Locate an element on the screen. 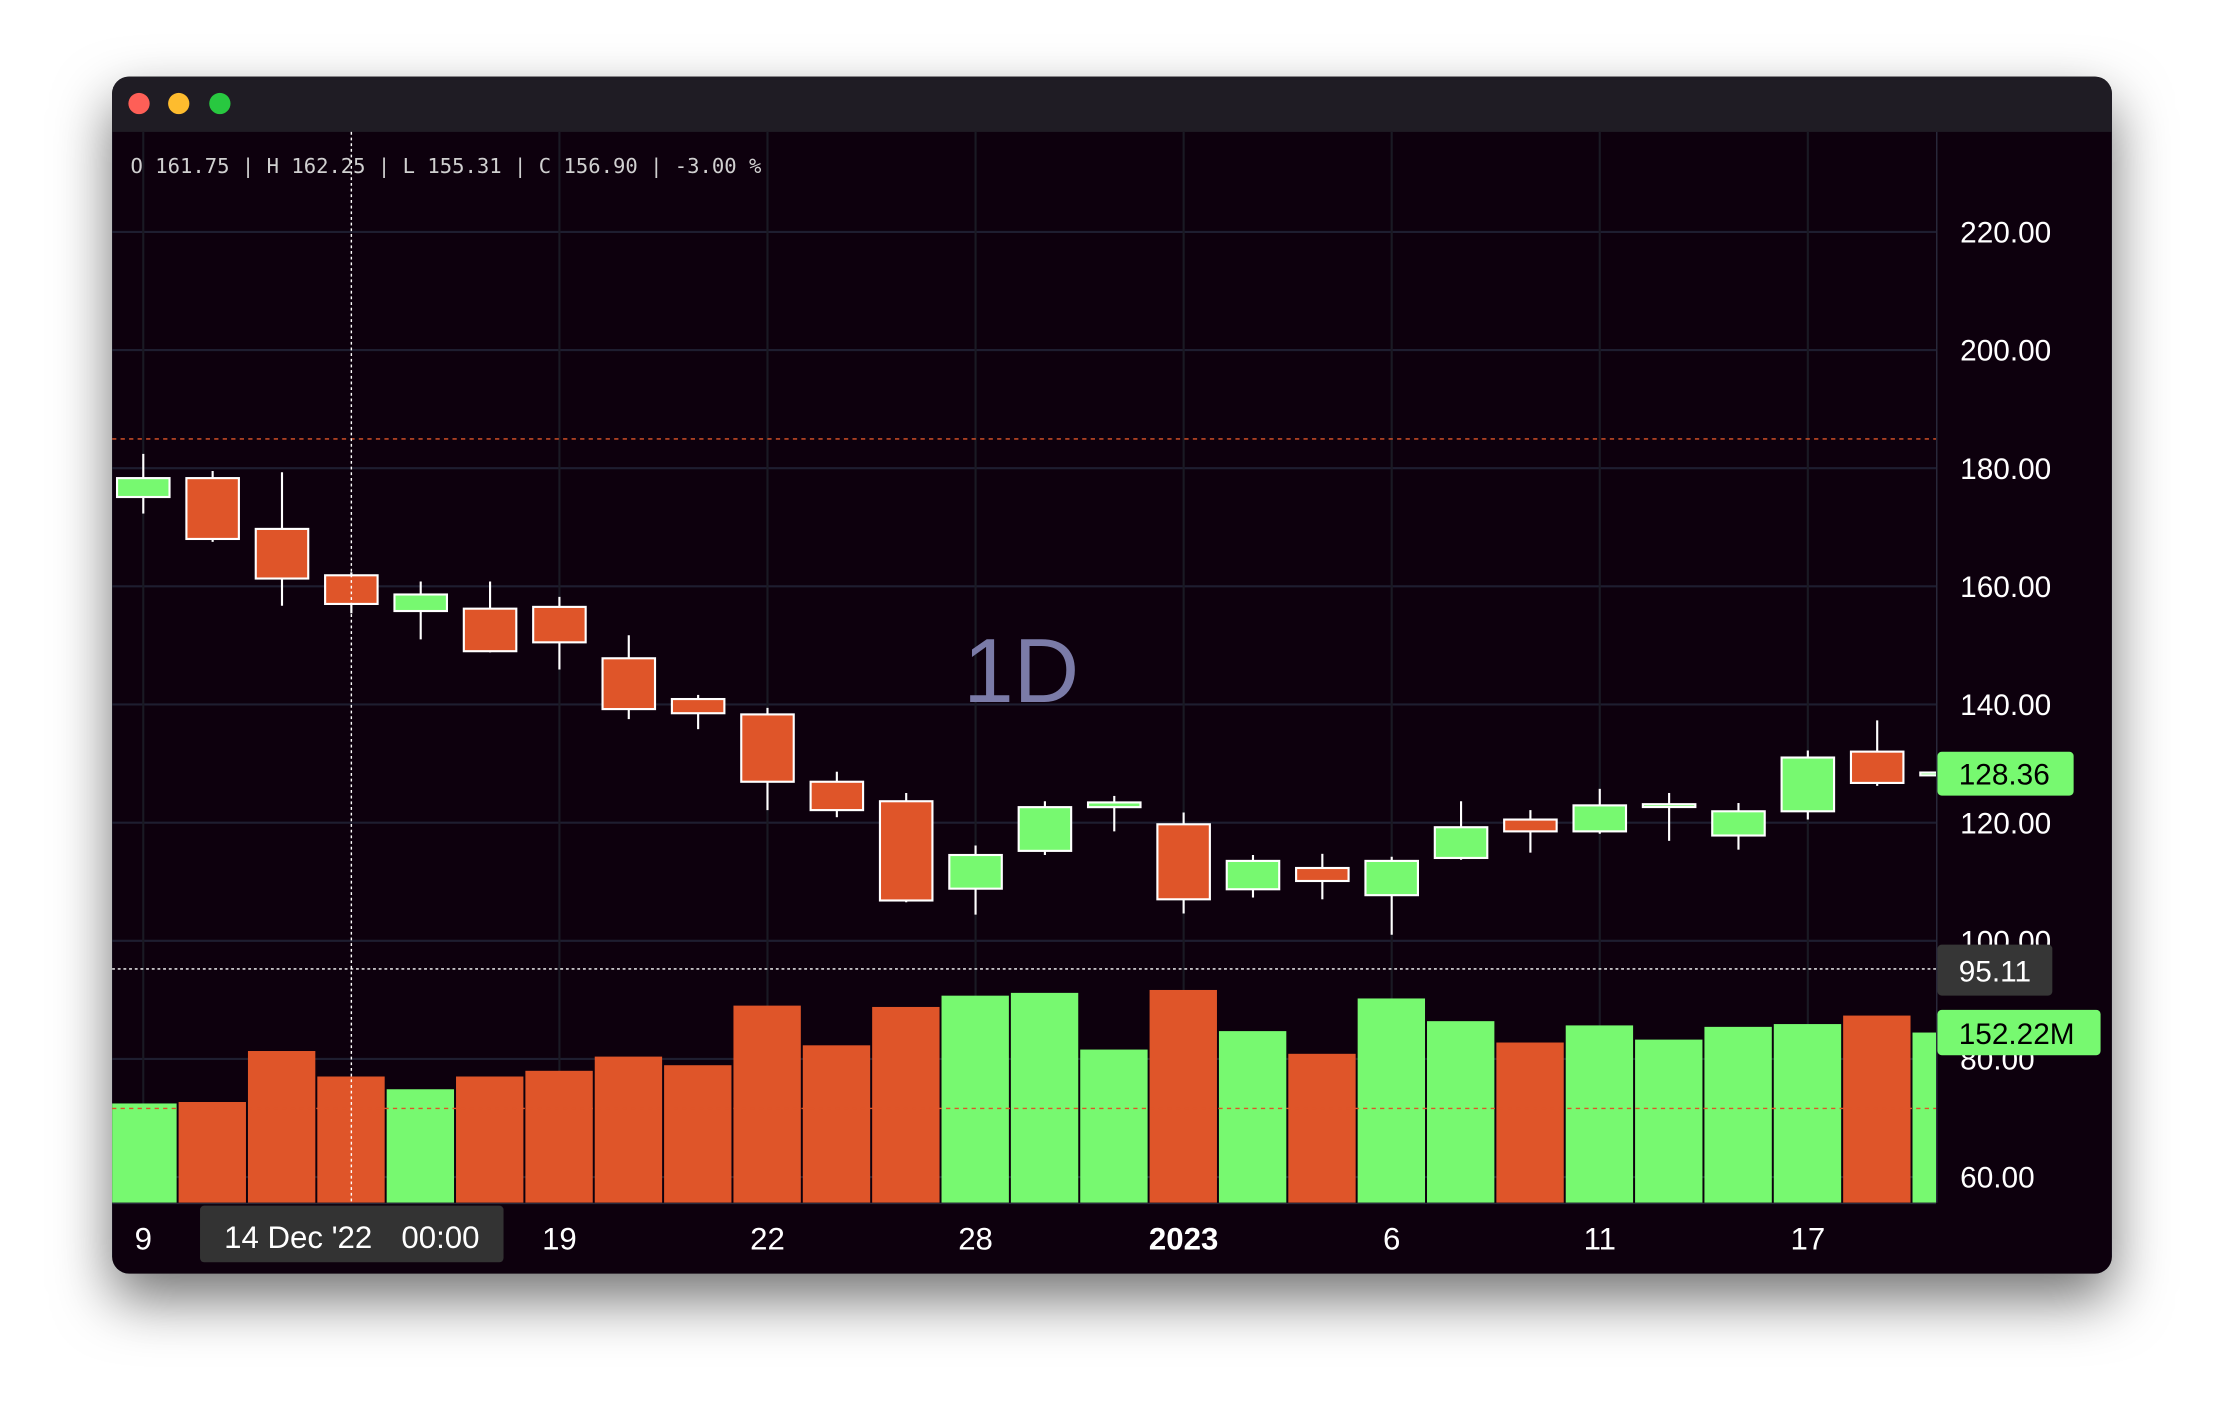 This screenshot has width=2224, height=1424. price-tick-label: 120.00 is located at coordinates (2005, 823).